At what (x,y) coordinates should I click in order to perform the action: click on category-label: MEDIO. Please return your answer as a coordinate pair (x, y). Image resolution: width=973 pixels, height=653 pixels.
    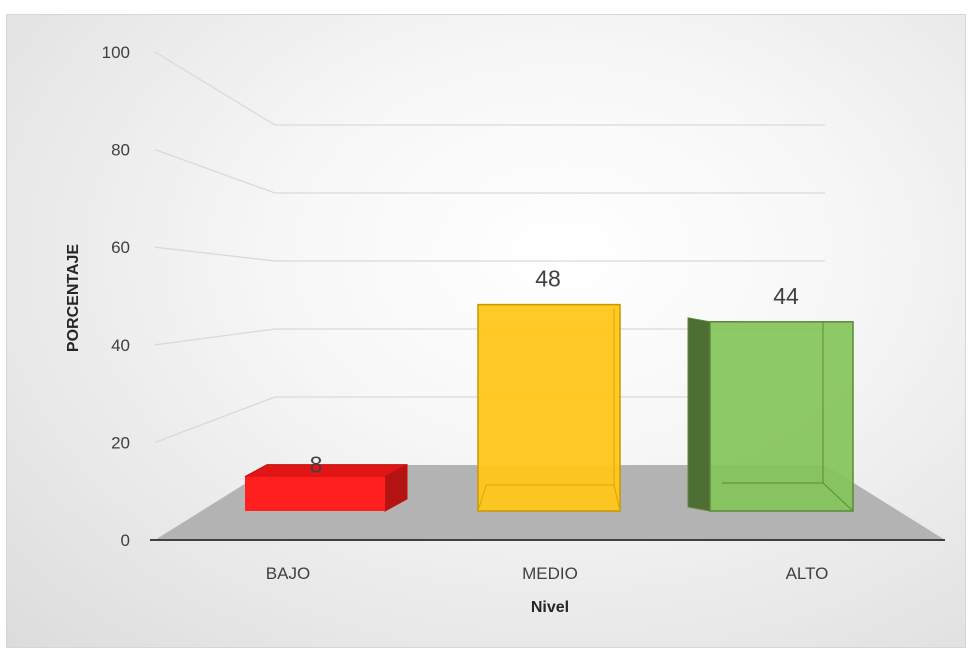
    Looking at the image, I should click on (550, 573).